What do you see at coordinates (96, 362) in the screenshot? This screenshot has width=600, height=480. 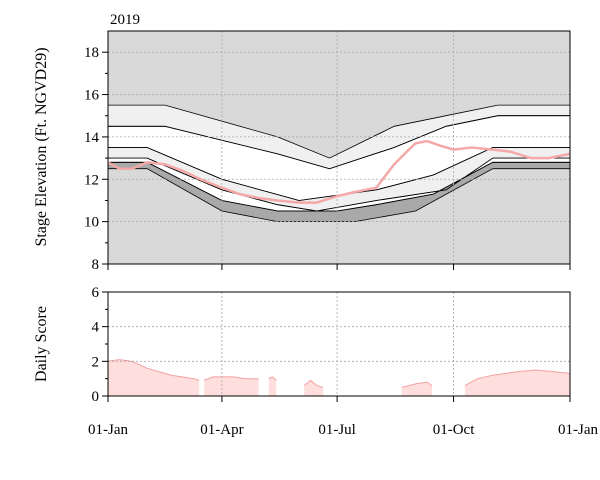 I see `score-y-tick-label: 2` at bounding box center [96, 362].